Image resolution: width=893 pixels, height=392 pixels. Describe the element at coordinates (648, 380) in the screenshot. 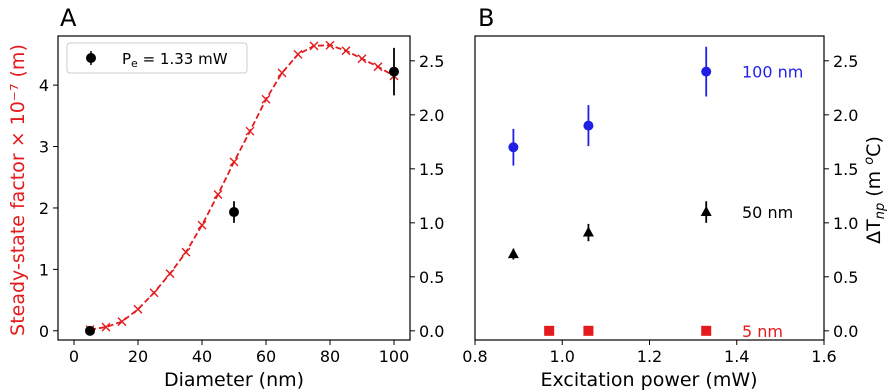

I see `panel-b-x-label: Excitation power (mW)` at that location.